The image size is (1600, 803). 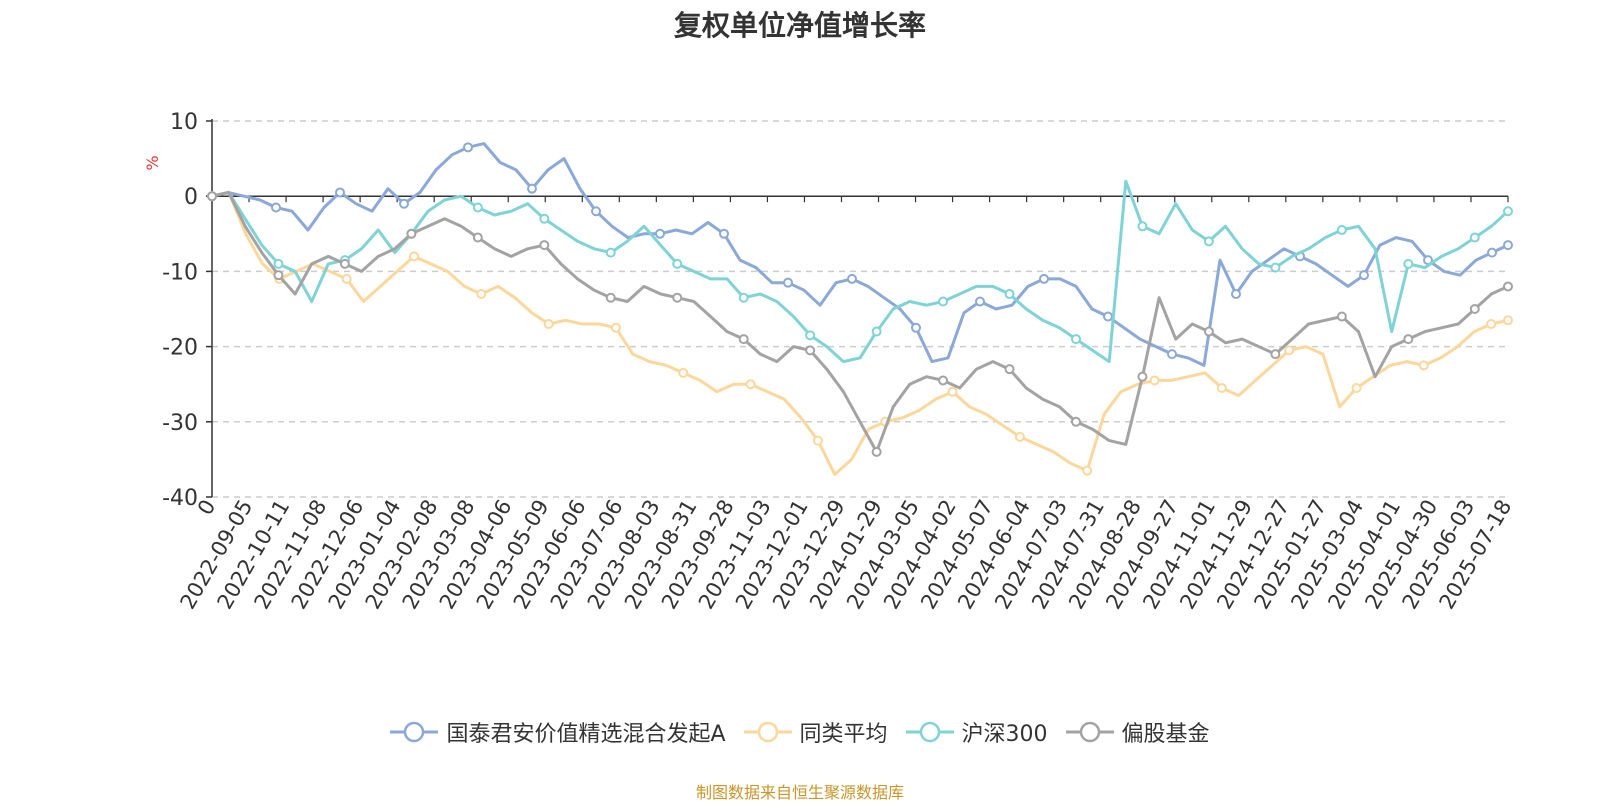 I want to click on y-tick-label: 10, so click(x=184, y=122).